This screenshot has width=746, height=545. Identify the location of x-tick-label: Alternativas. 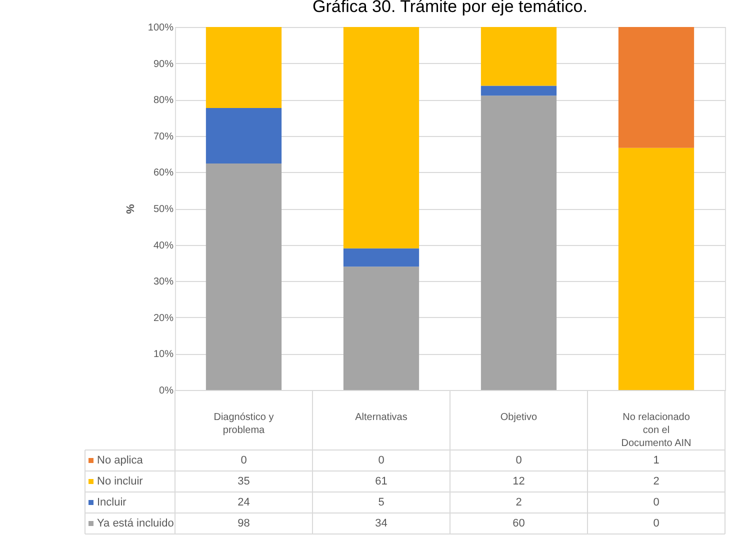
(381, 417).